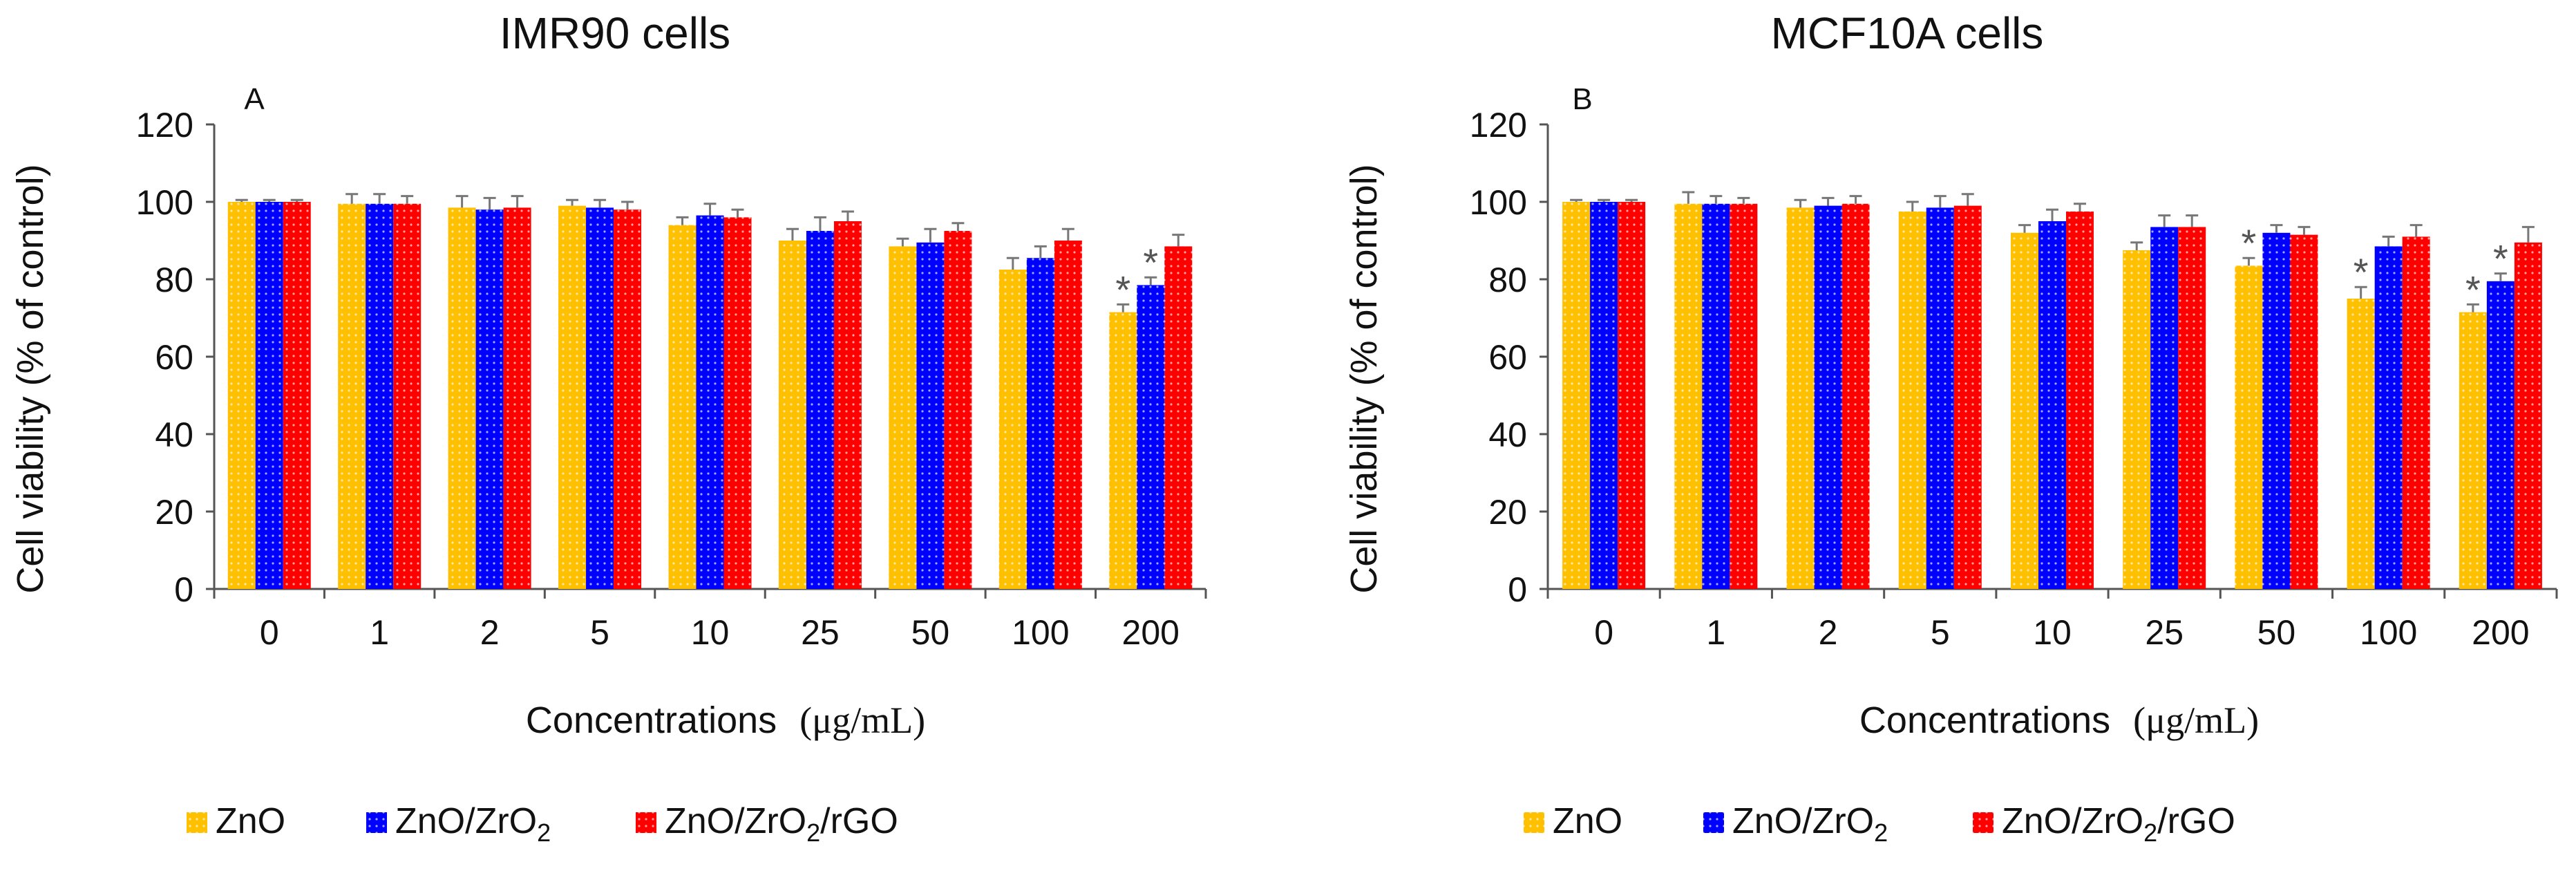 The width and height of the screenshot is (2576, 871). I want to click on panel-a-legend-swatch-zno_zro2_rgo, so click(646, 822).